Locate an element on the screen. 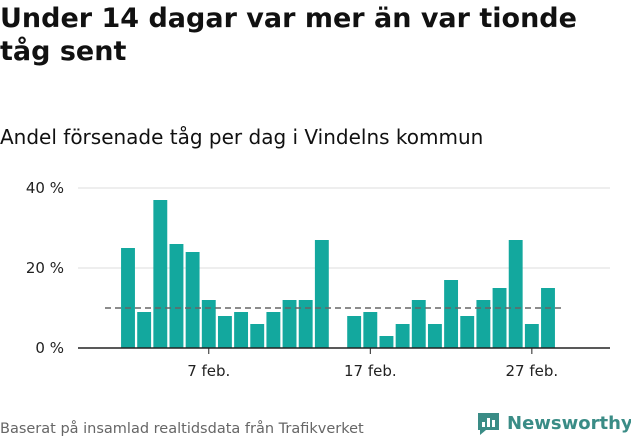 The image size is (631, 439). y-tick-label: 40 % is located at coordinates (45, 188).